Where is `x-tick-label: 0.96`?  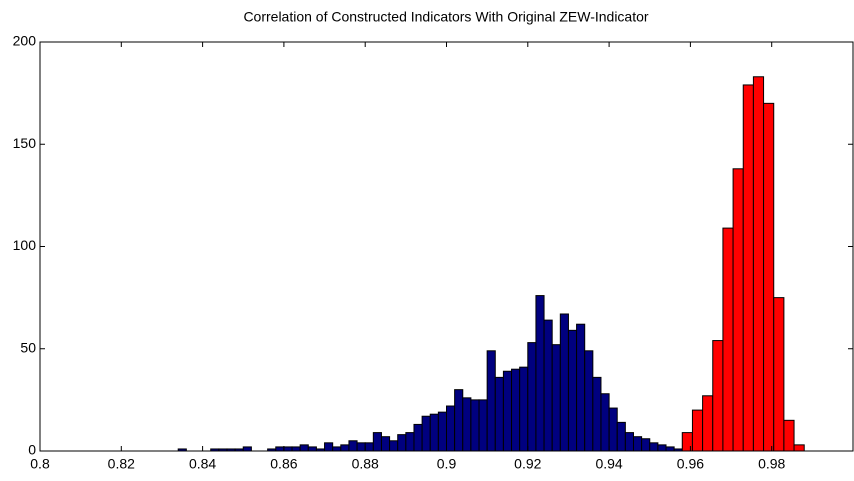
x-tick-label: 0.96 is located at coordinates (690, 464).